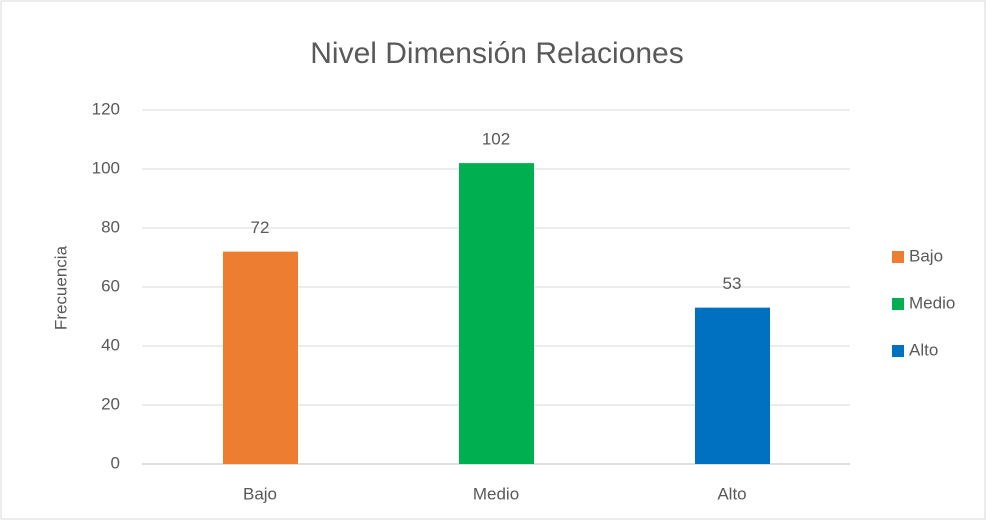 Image resolution: width=987 pixels, height=521 pixels. Describe the element at coordinates (932, 302) in the screenshot. I see `legend-label: Medio` at that location.